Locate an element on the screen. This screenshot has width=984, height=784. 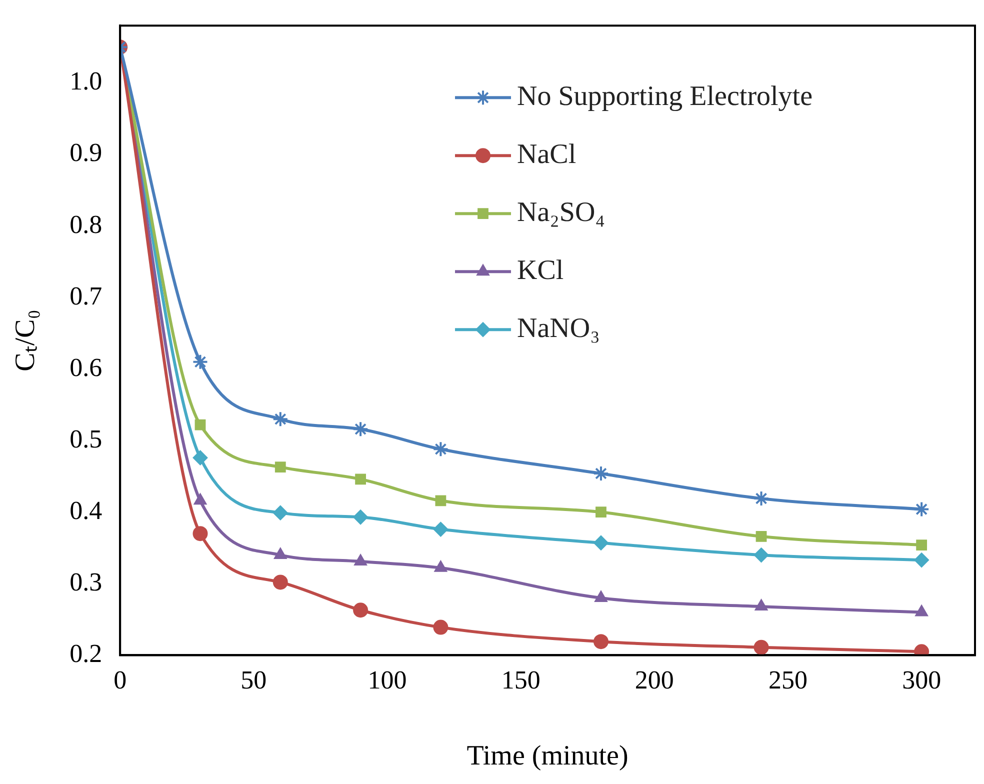
y-tick-label: 0.8 is located at coordinates (86, 224).